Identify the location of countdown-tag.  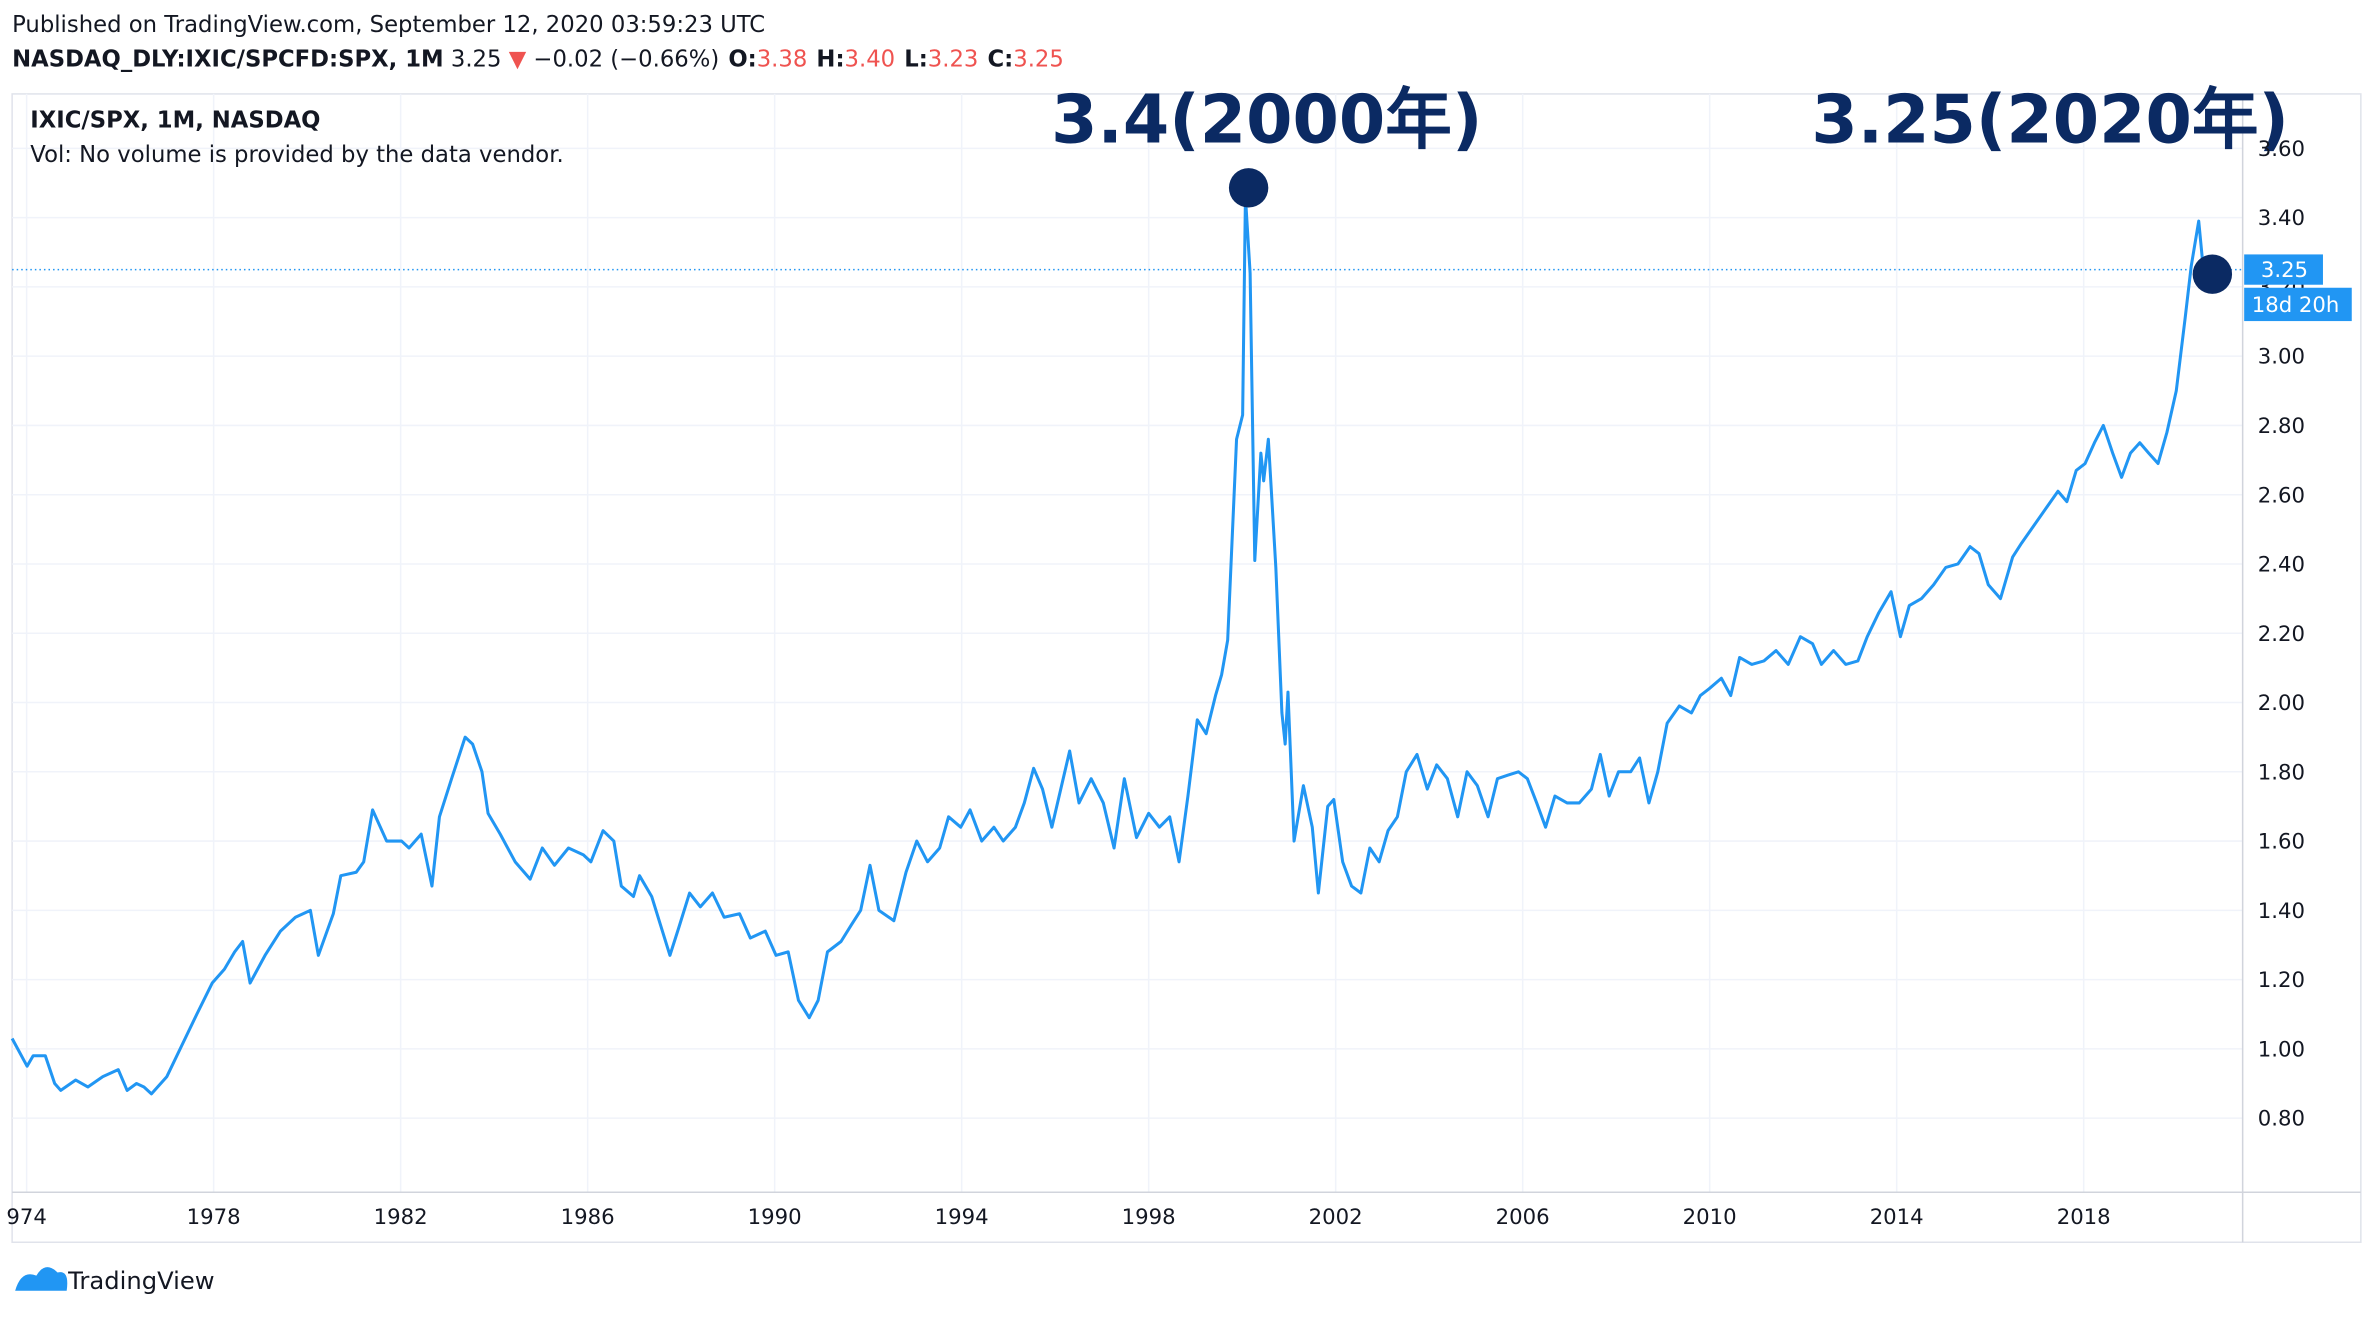
(2298, 304).